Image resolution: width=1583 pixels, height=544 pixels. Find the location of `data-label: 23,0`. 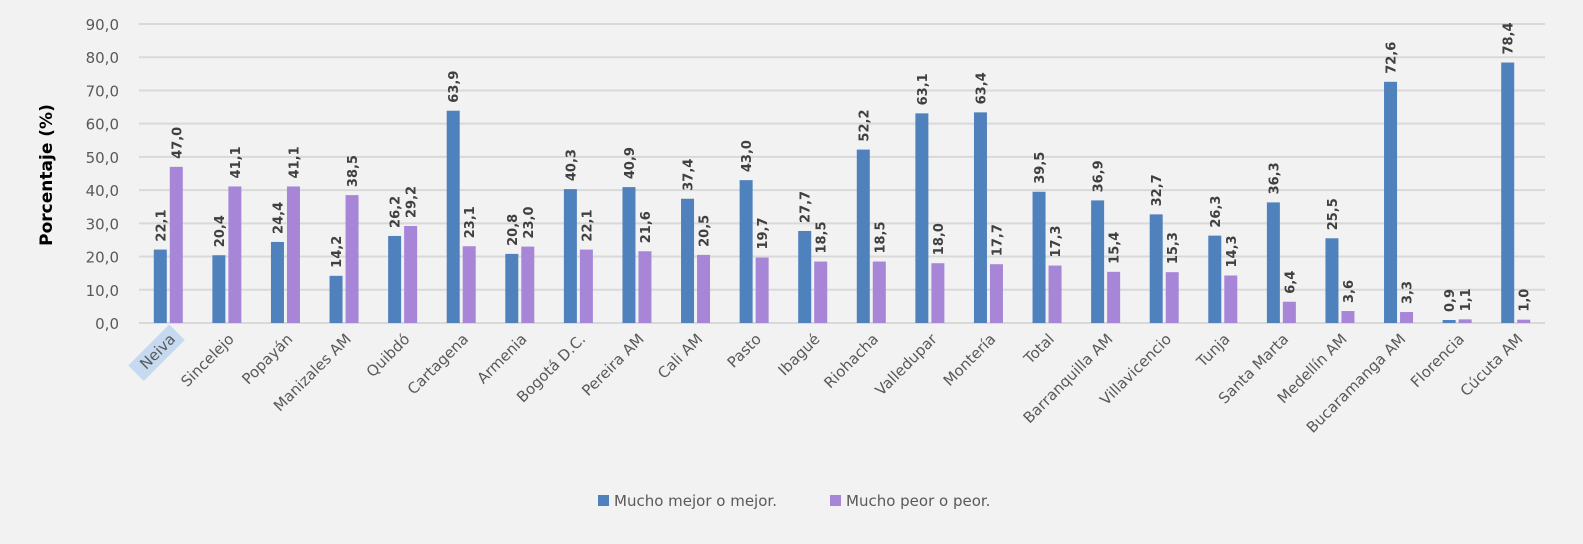

data-label: 23,0 is located at coordinates (529, 223).